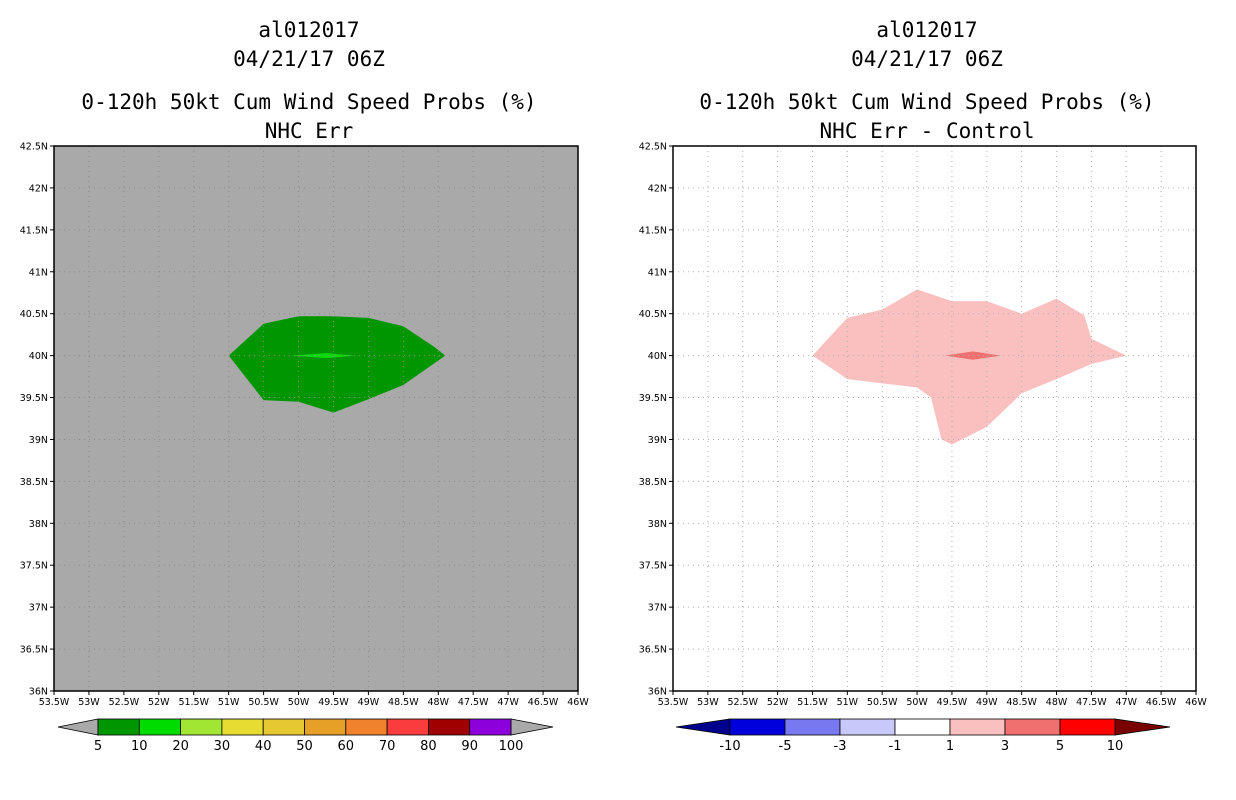  What do you see at coordinates (729, 746) in the screenshot?
I see `chart-2-colorbar-label: -10` at bounding box center [729, 746].